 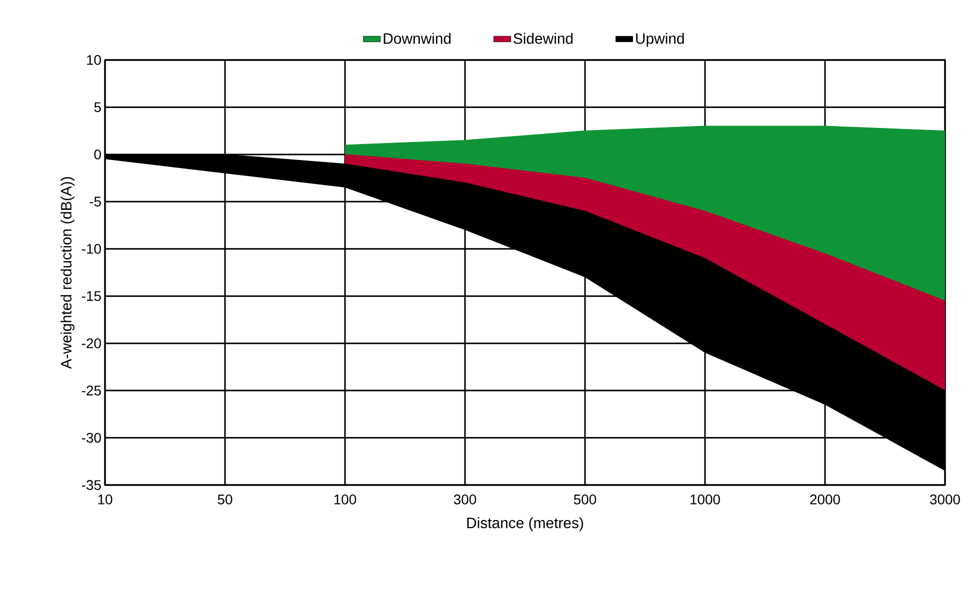 I want to click on x-tick-label: 300, so click(x=465, y=499).